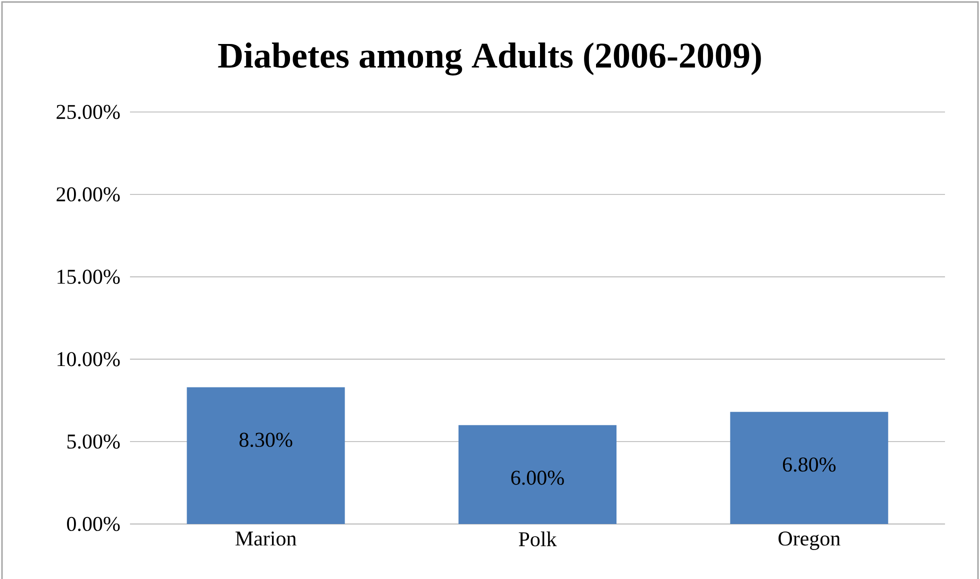 This screenshot has height=579, width=980. I want to click on data-label: 6.00%, so click(537, 477).